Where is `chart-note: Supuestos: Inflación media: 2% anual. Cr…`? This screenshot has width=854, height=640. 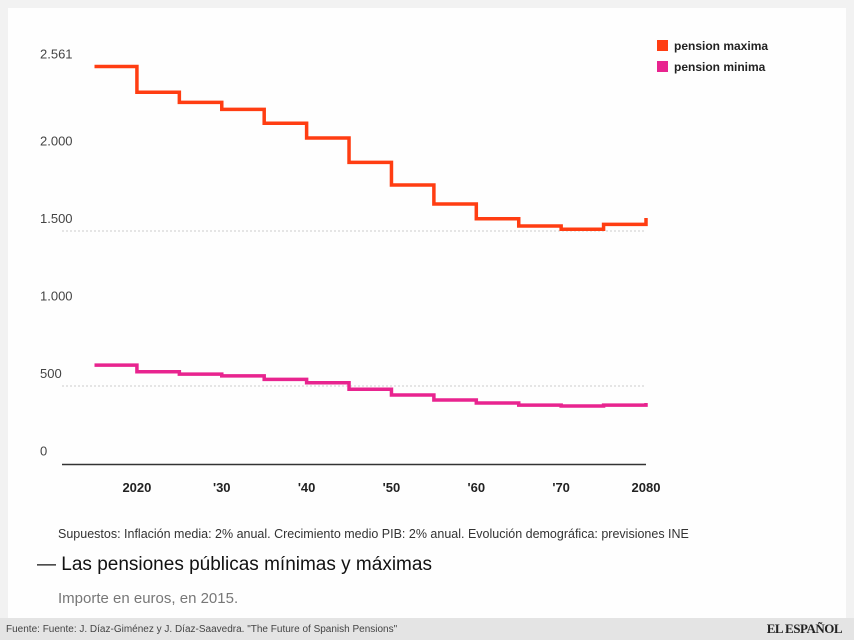
chart-note: Supuestos: Inflación media: 2% anual. Cr… is located at coordinates (373, 534).